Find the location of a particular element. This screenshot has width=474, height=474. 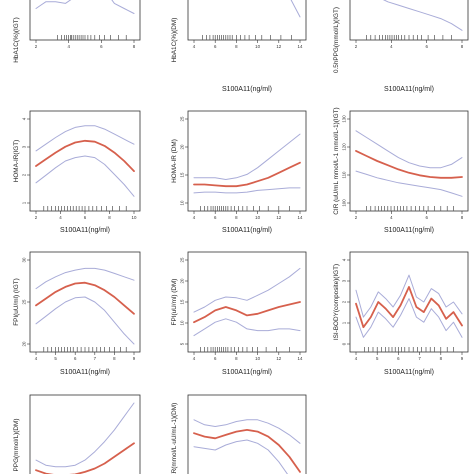

y-axis-label-0-5hppg-mmol-l-igt: 0.5hPPG(mmol/L)(IGT) is located at coordinates (336, 40).